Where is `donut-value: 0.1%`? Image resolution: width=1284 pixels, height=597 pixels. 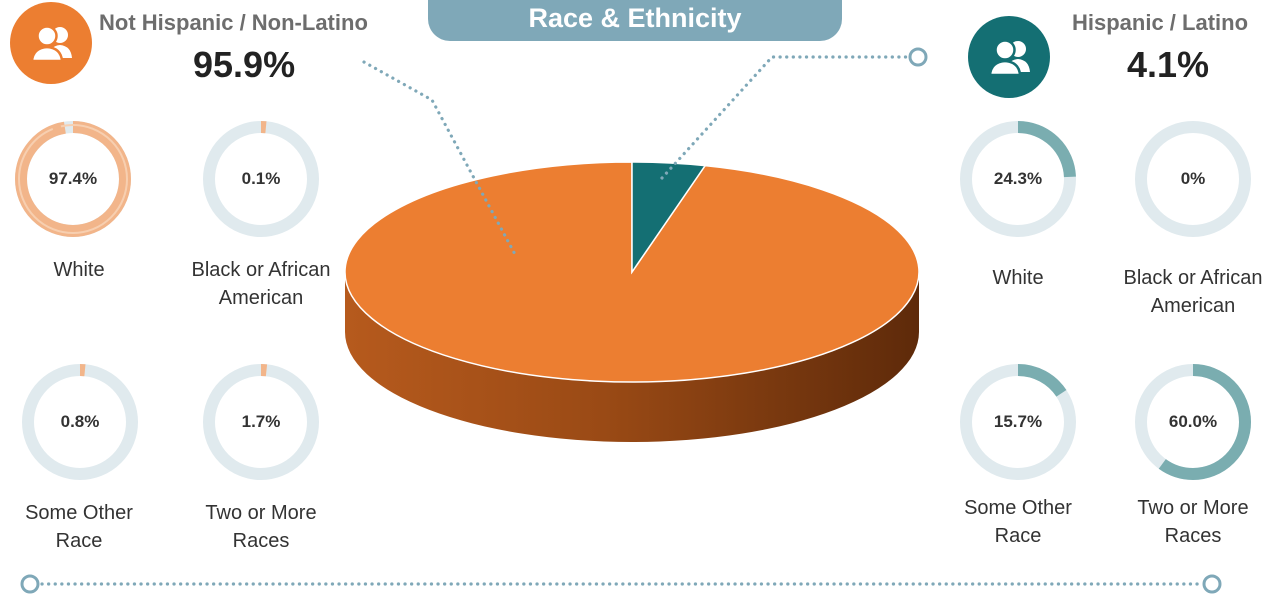
donut-value: 0.1% is located at coordinates (261, 178).